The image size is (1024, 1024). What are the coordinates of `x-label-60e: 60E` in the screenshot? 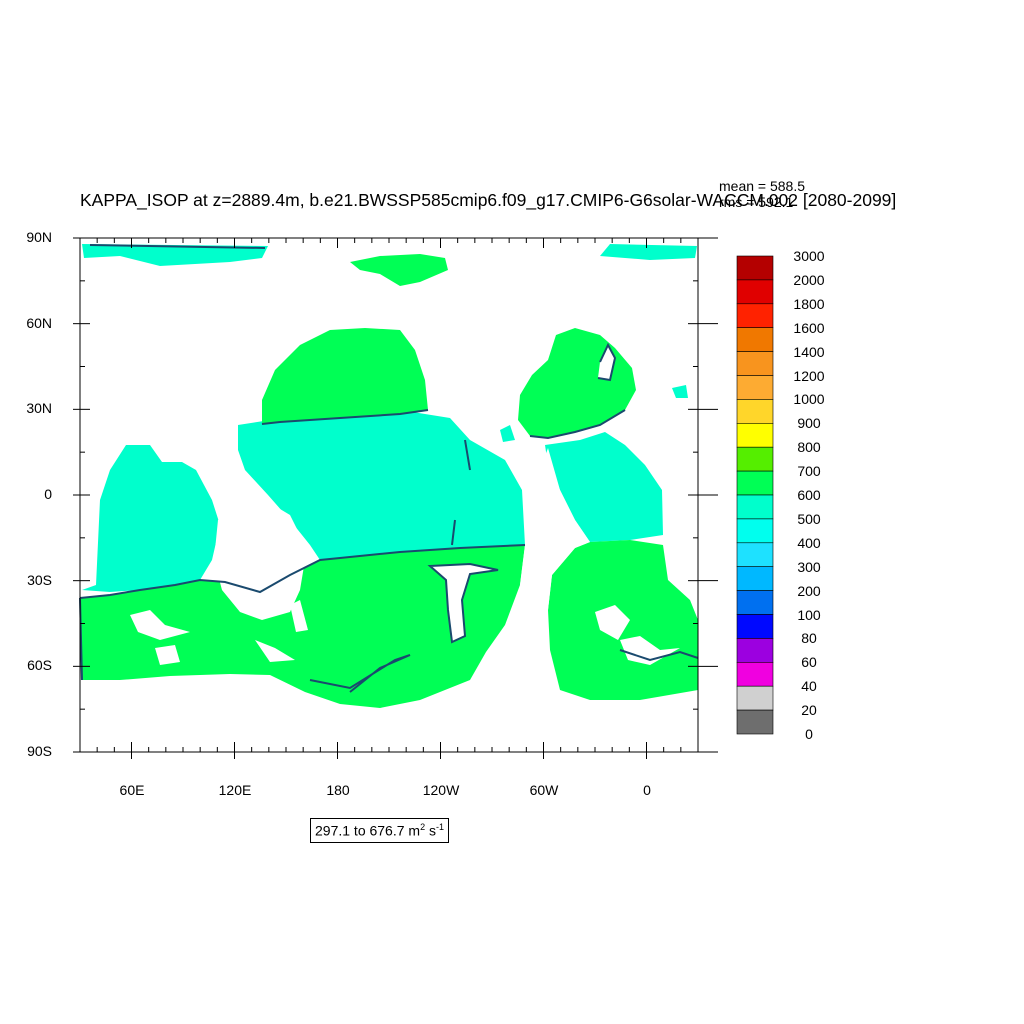 It's located at (132, 790).